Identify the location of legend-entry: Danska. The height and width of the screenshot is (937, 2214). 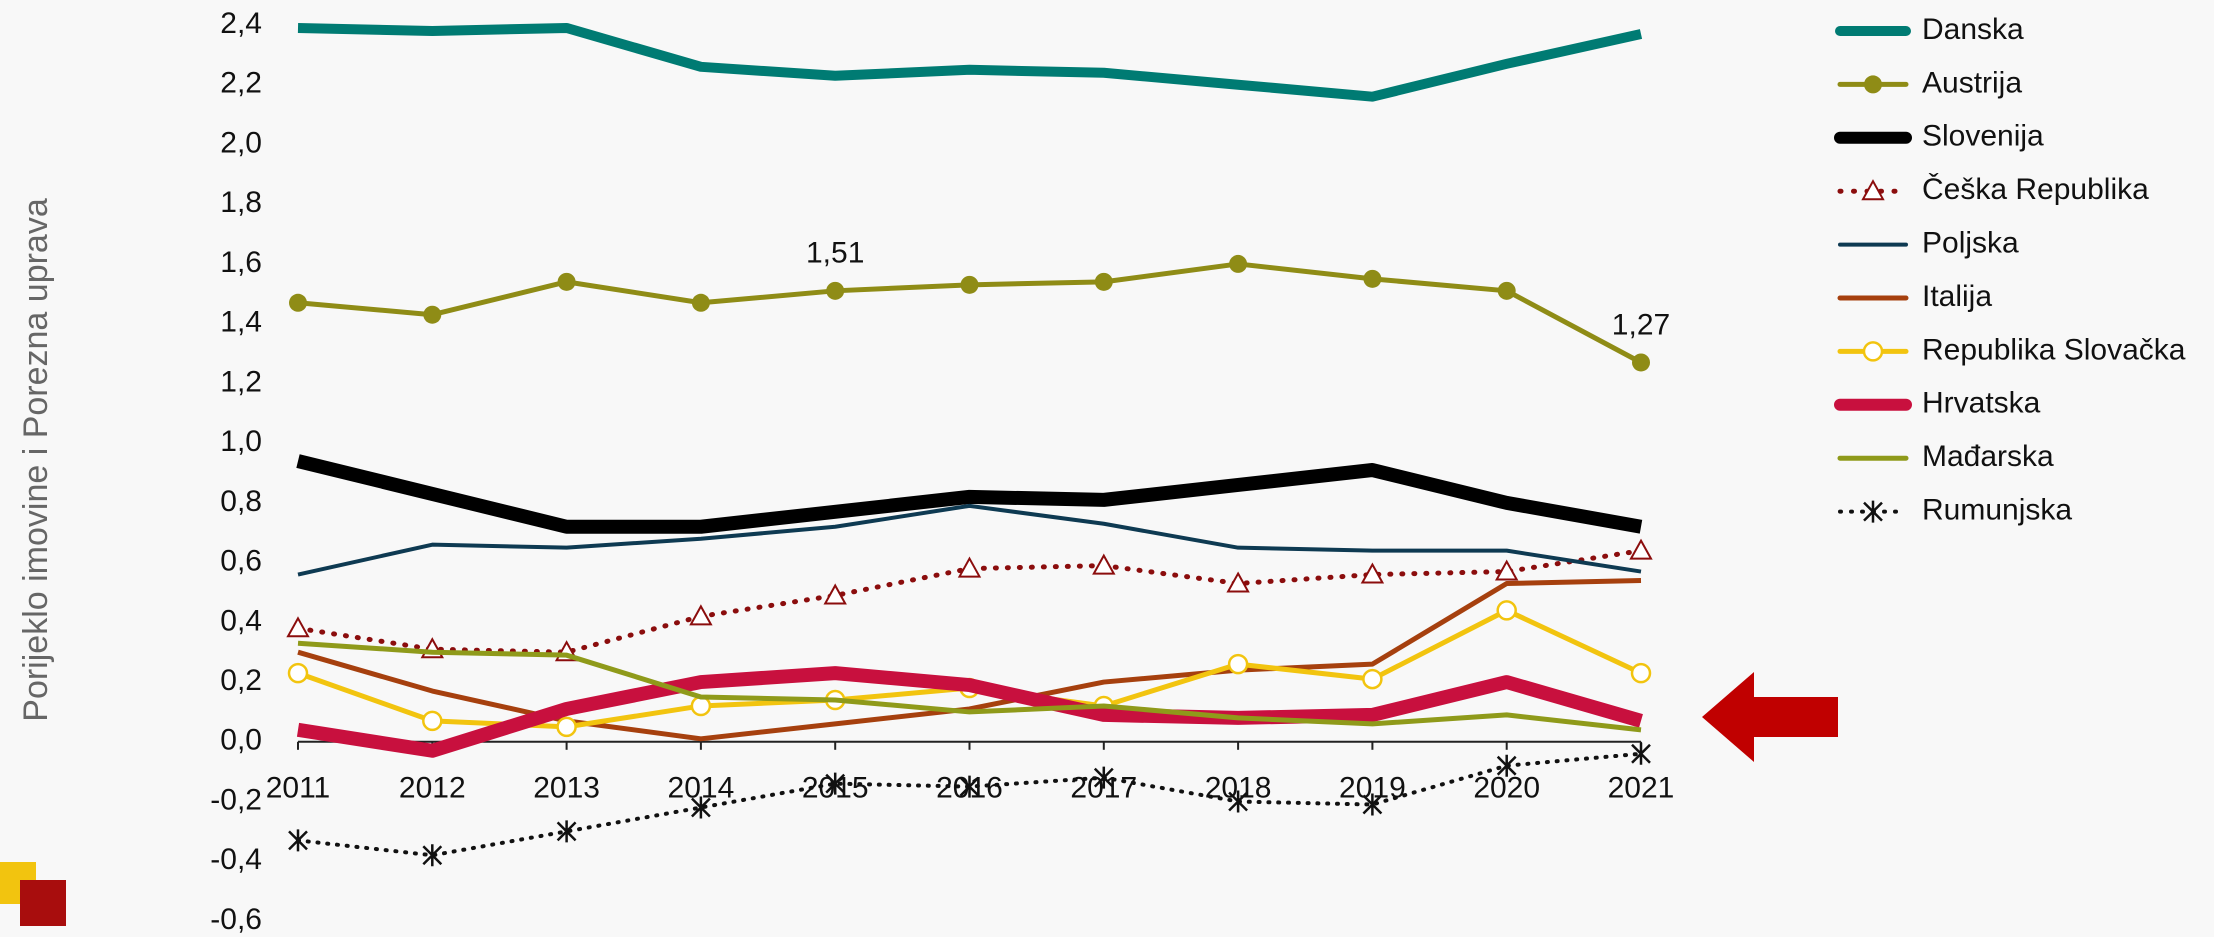
(1929, 29).